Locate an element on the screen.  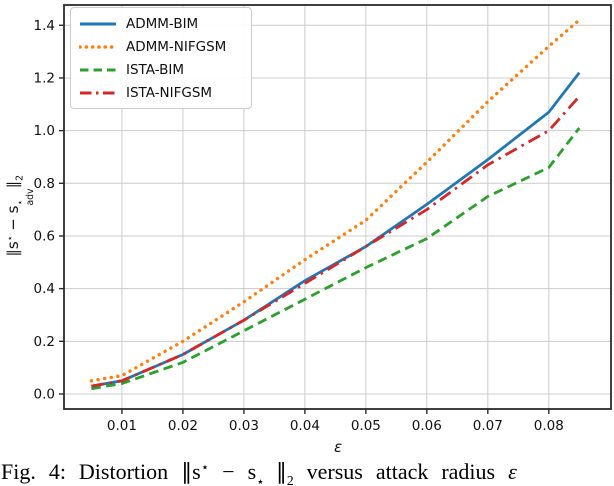
legend-line-sample-dotted is located at coordinates (98, 47).